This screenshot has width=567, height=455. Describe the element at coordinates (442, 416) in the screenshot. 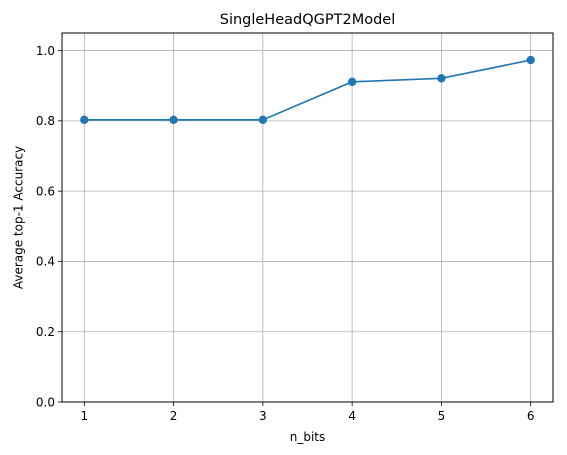

I see `x-tick-label: 5` at that location.